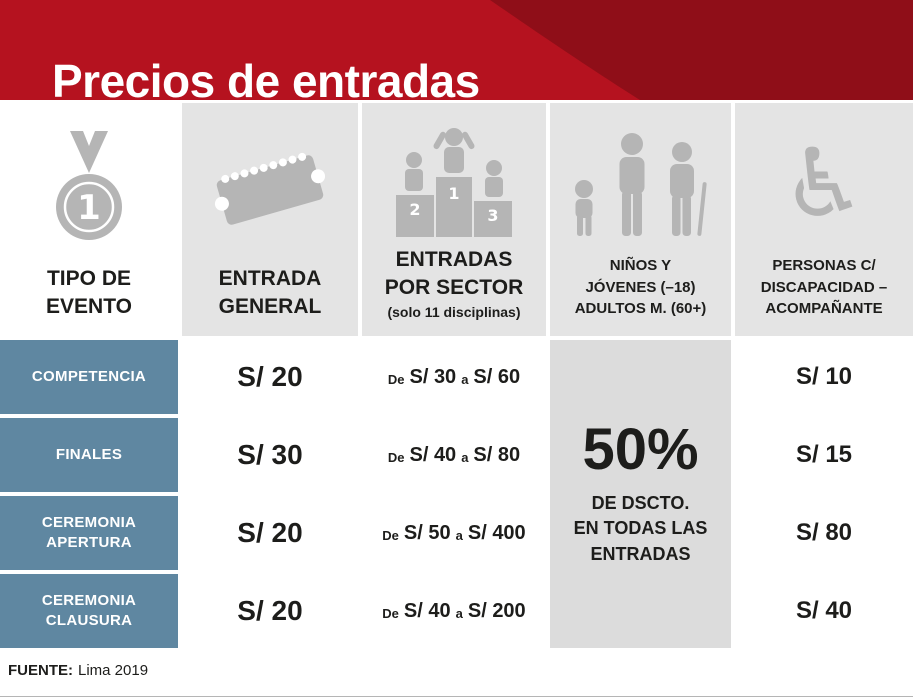  I want to click on cell-sector: De S/ 40 a S/ 200, so click(454, 611).